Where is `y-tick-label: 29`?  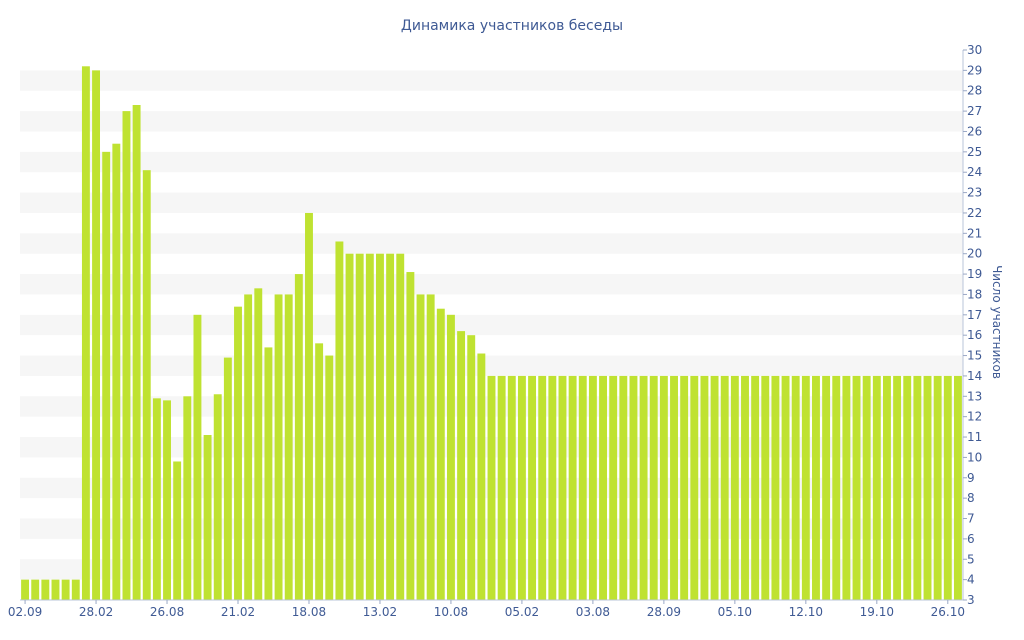 y-tick-label: 29 is located at coordinates (974, 70).